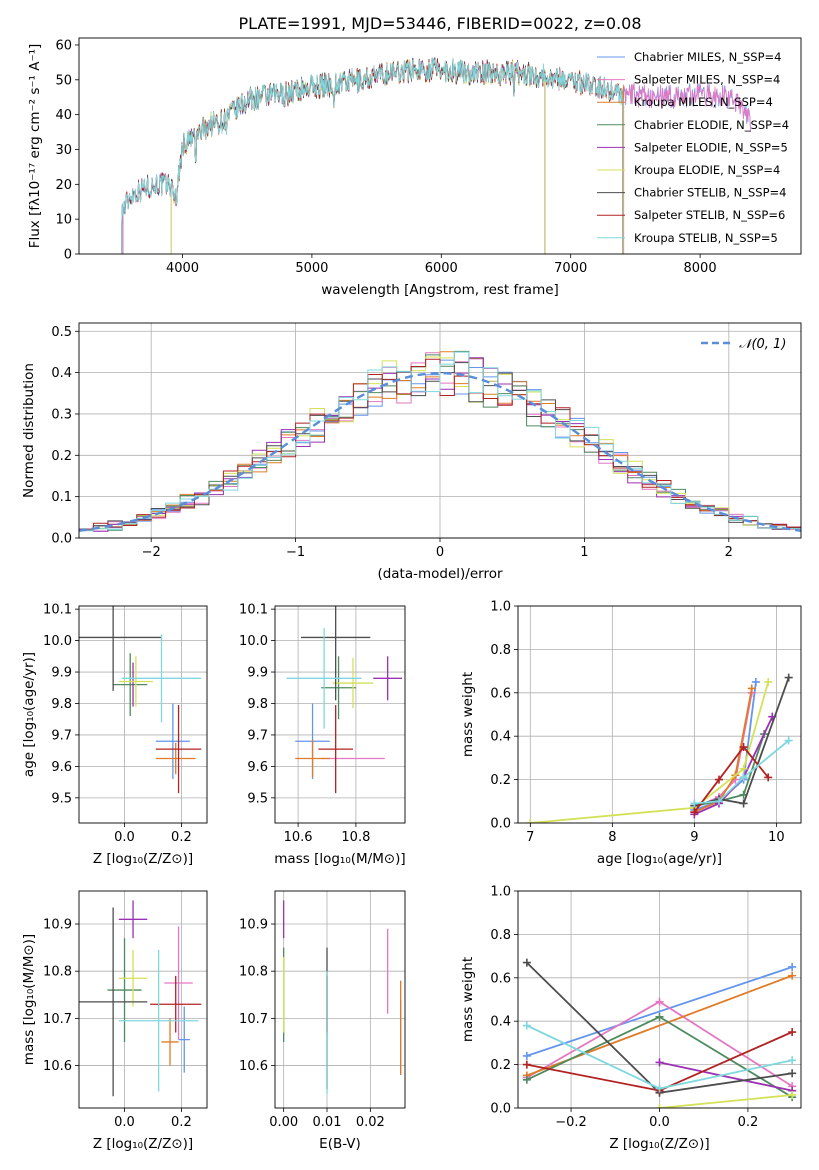 The height and width of the screenshot is (1170, 819). What do you see at coordinates (257, 735) in the screenshot?
I see `y-tick-label: 9.7` at bounding box center [257, 735].